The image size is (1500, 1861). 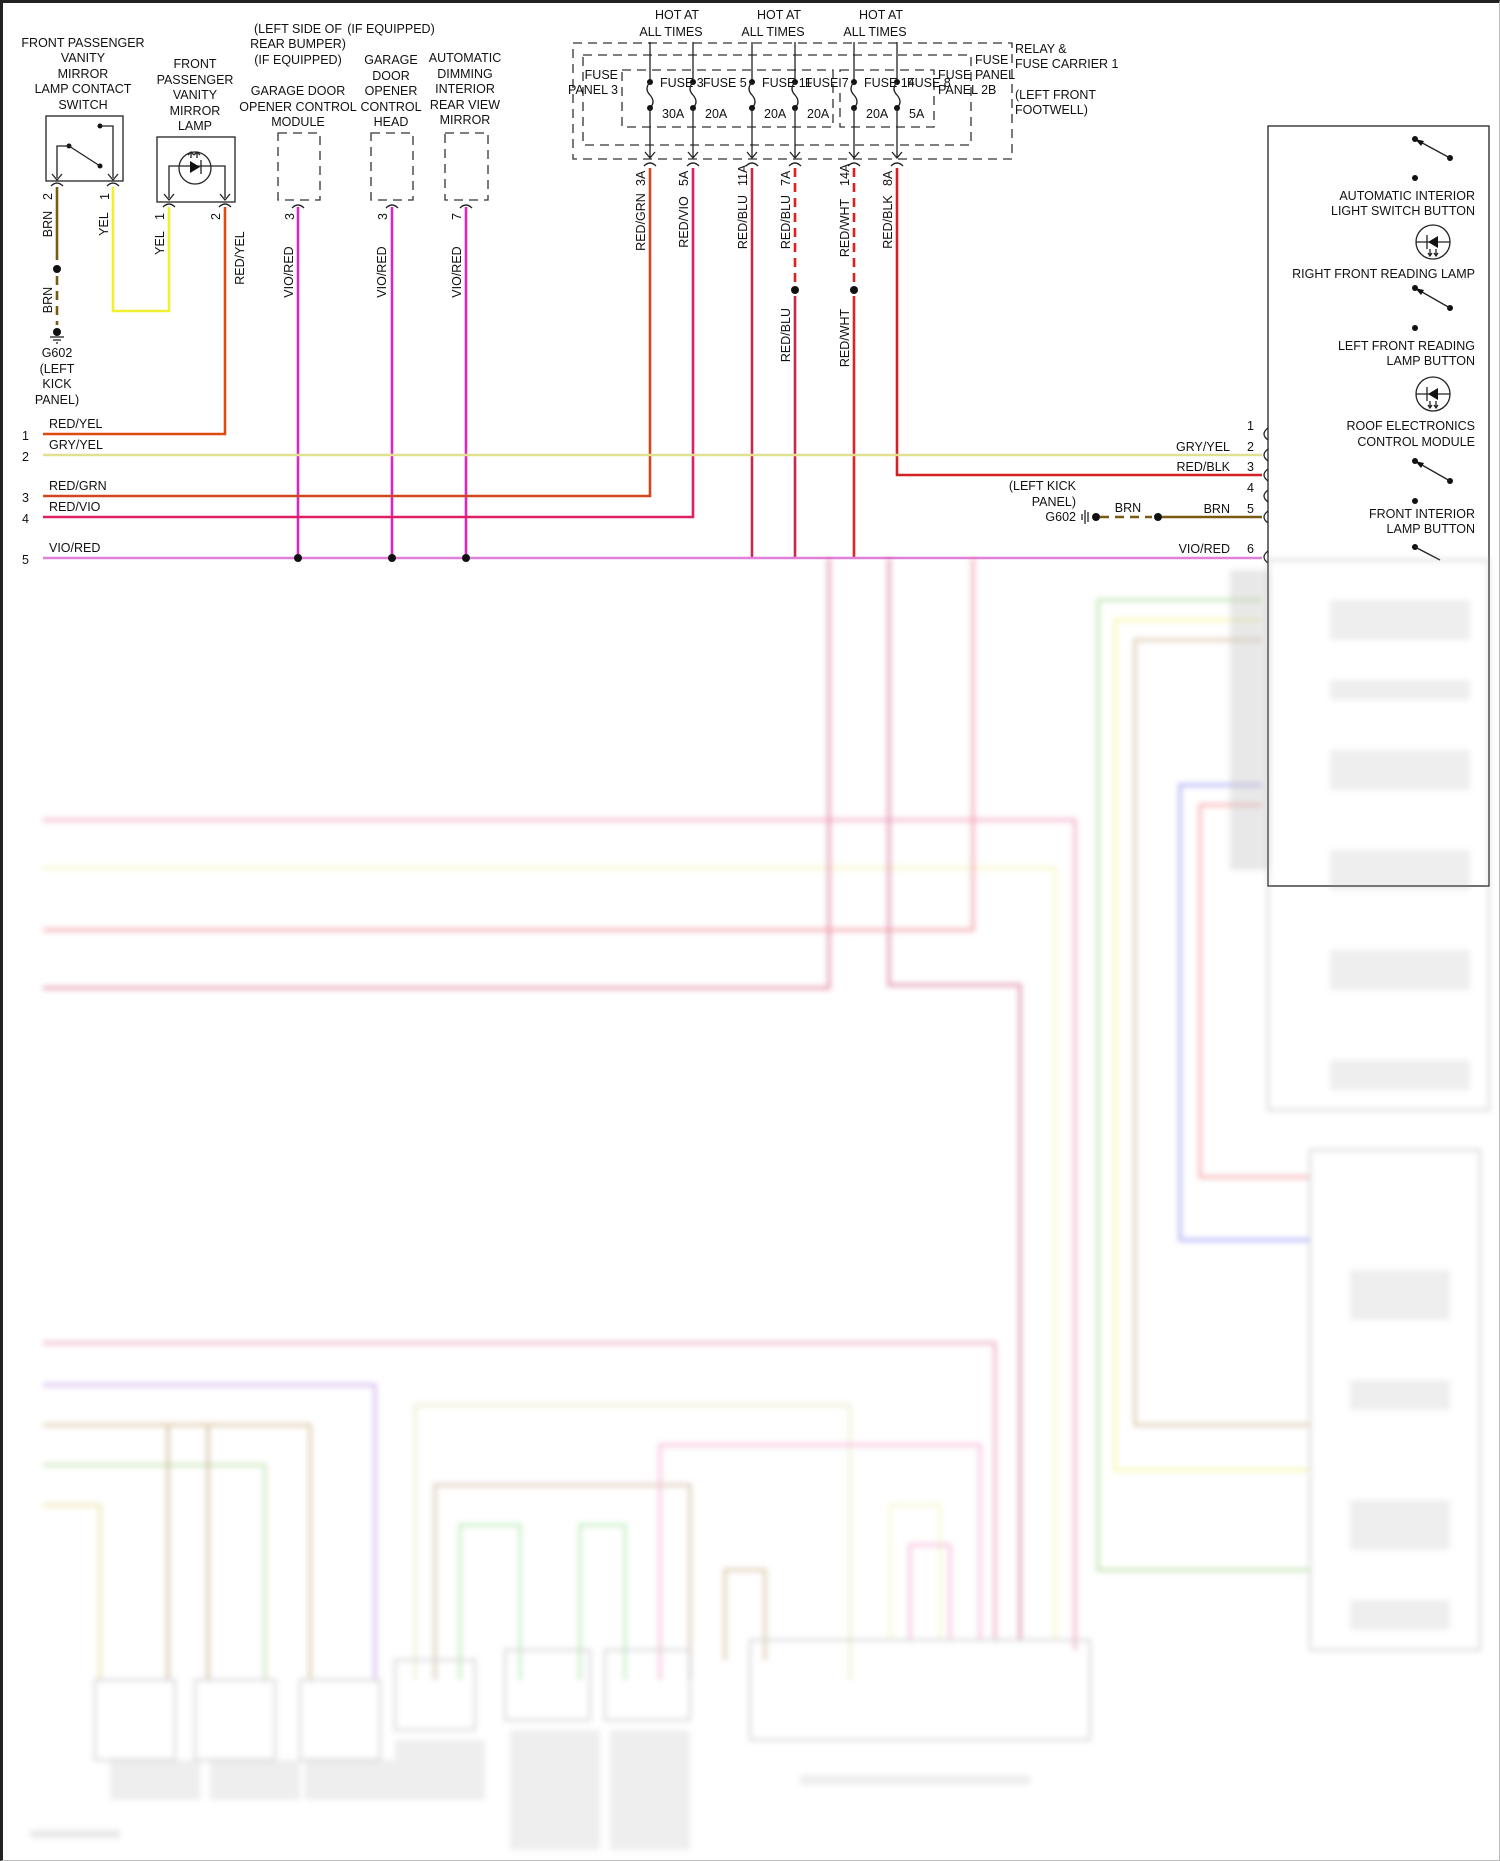 What do you see at coordinates (297, 122) in the screenshot?
I see `label-line: MODULE` at bounding box center [297, 122].